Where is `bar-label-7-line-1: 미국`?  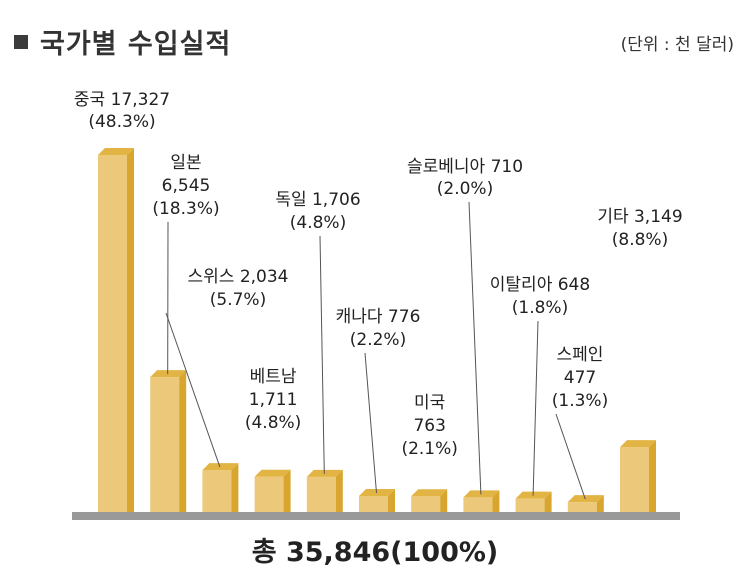
bar-label-7-line-1: 미국 is located at coordinates (429, 403).